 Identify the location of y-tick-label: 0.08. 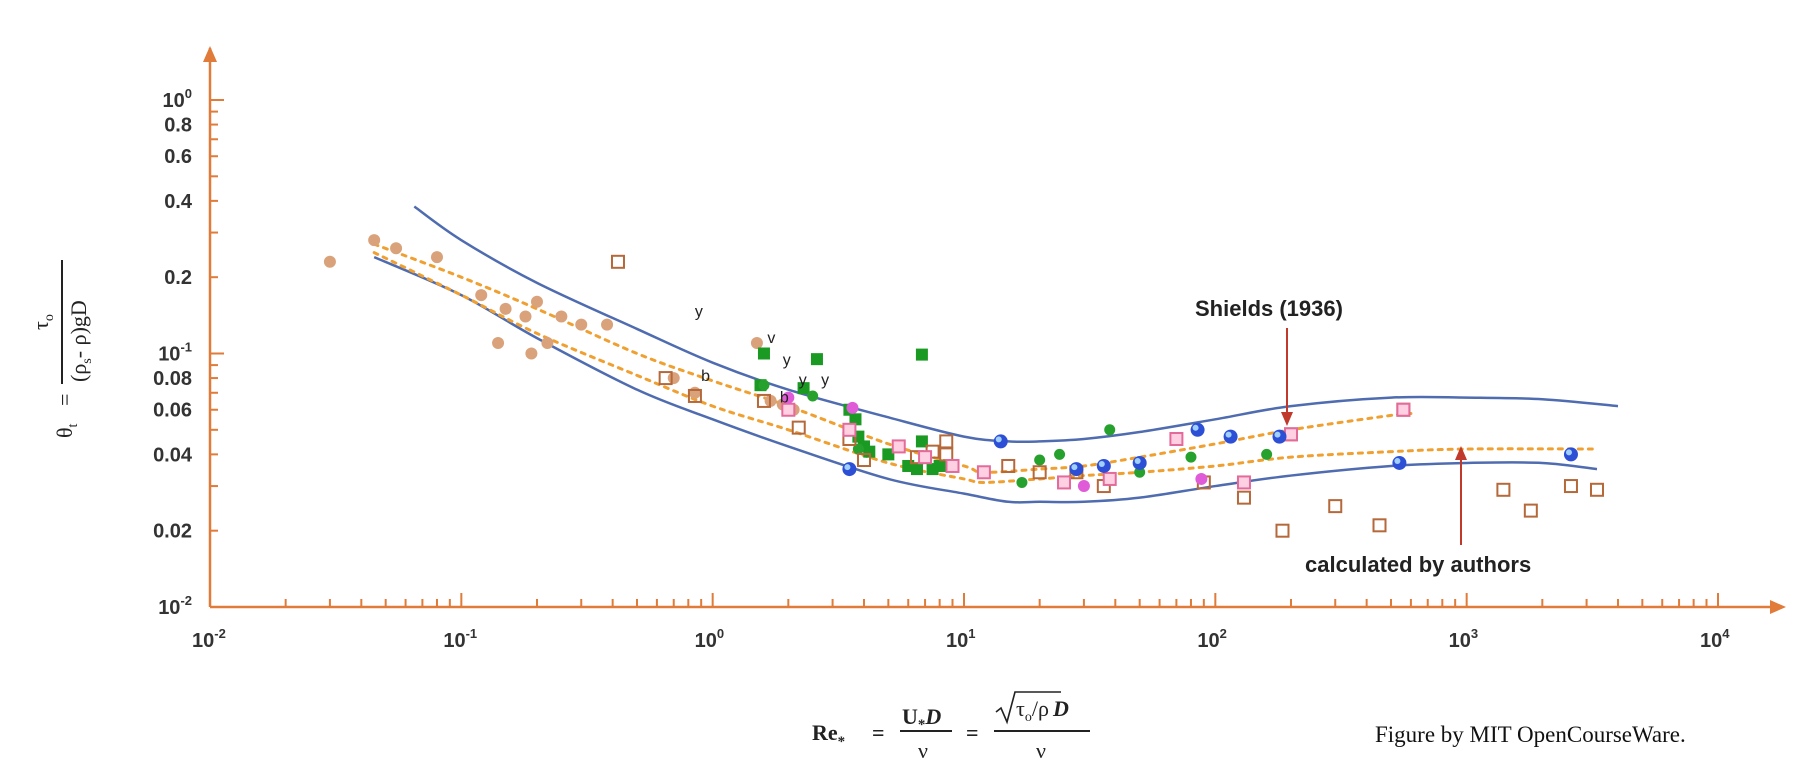
(172, 379).